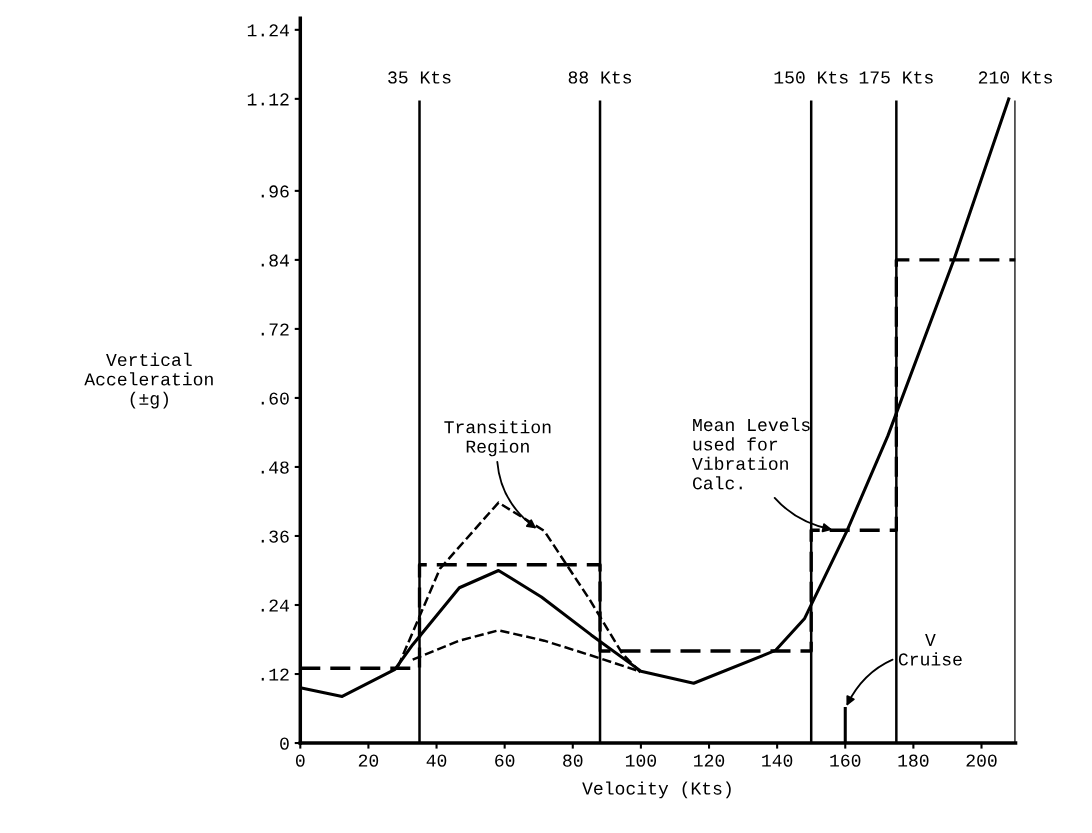 The height and width of the screenshot is (833, 1092). Describe the element at coordinates (641, 760) in the screenshot. I see `x-tick-label: 100` at that location.